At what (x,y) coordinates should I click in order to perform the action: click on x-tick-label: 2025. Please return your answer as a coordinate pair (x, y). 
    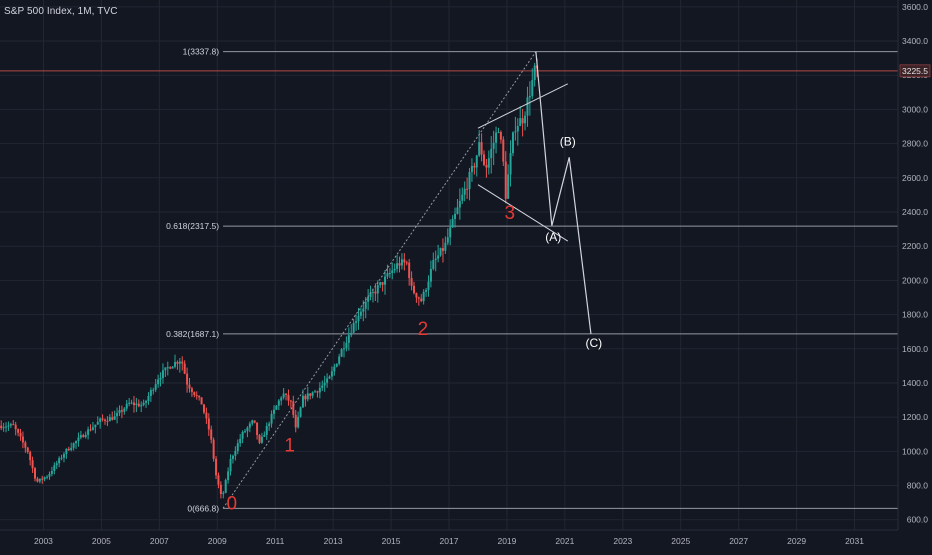
    Looking at the image, I should click on (680, 541).